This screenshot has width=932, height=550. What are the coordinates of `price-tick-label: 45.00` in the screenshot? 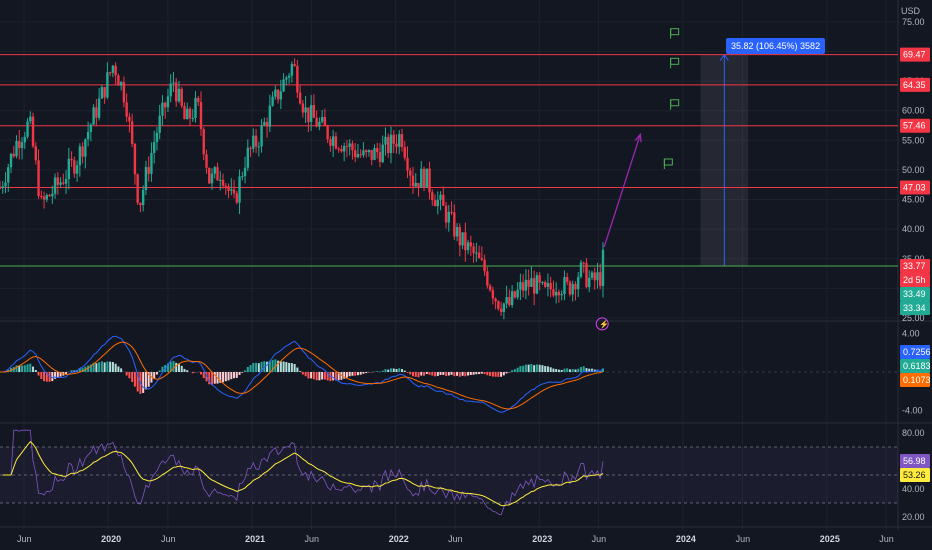 It's located at (913, 200).